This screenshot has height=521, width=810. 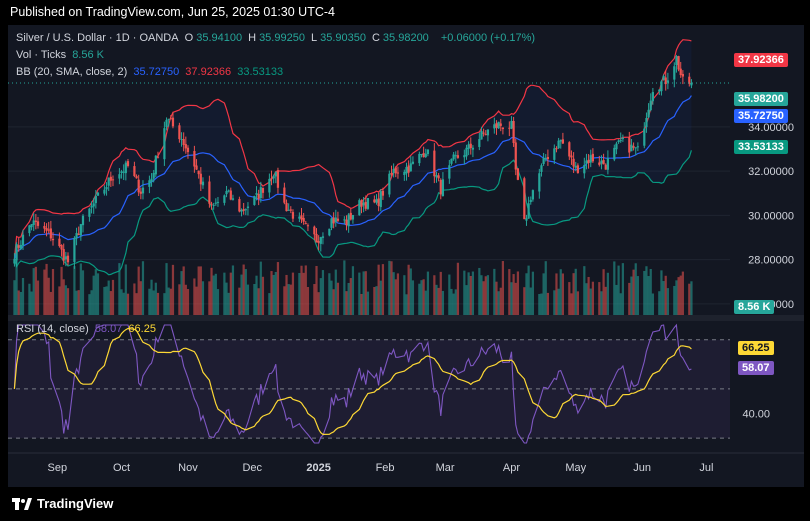 I want to click on ohlc-values: O 35.94100 H 35.99250 L 35.90350 C 35.98200, so click(x=310, y=38).